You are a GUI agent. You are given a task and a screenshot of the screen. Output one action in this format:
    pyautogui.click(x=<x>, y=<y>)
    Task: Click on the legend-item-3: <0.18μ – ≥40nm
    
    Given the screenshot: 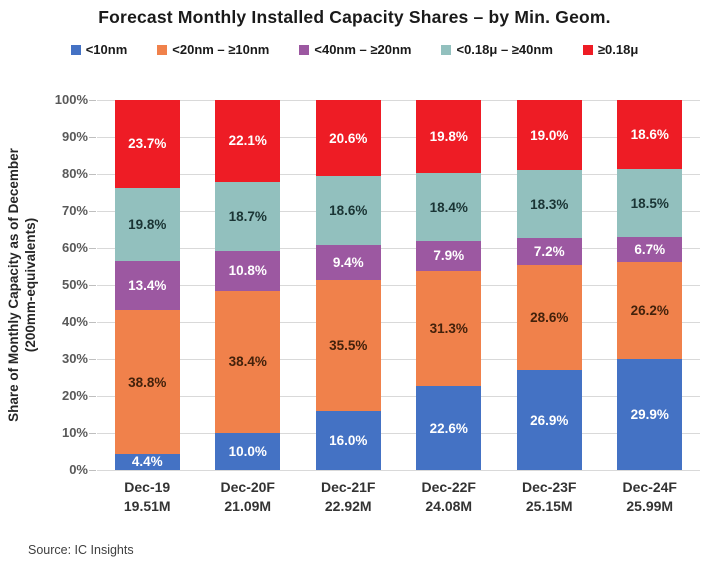 What is the action you would take?
    pyautogui.click(x=497, y=49)
    